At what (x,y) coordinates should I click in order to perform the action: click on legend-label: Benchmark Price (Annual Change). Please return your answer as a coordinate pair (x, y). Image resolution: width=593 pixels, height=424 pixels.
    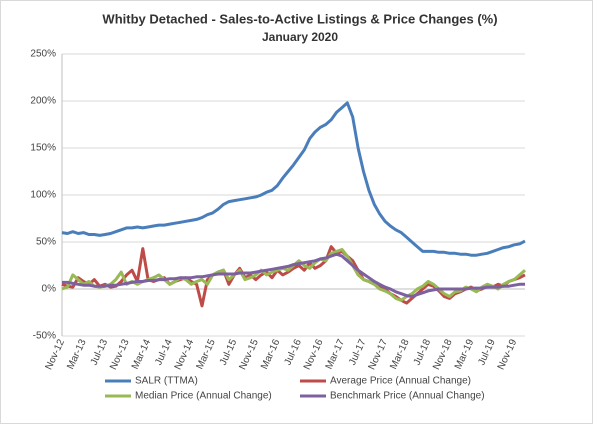
    Looking at the image, I should click on (407, 396).